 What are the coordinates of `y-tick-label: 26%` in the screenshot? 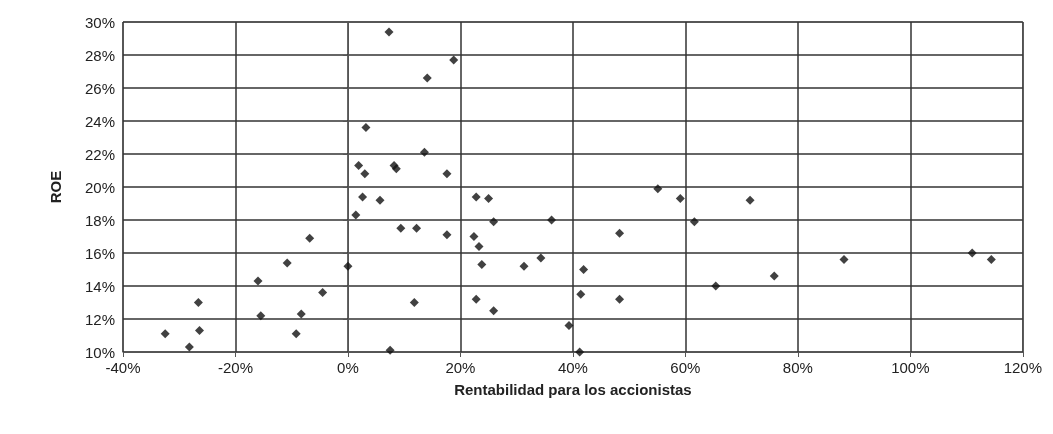 It's located at (99, 88).